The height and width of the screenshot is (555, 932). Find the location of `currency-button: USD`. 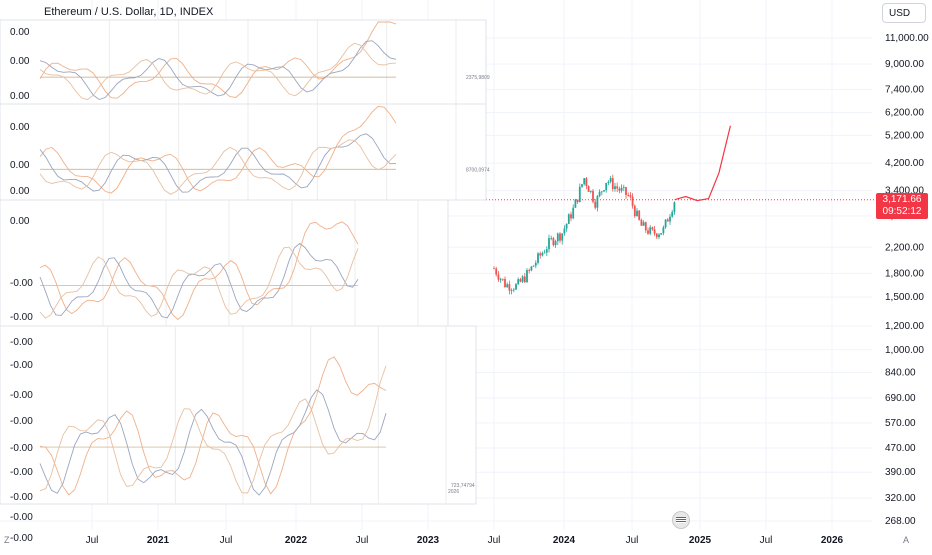

currency-button: USD is located at coordinates (904, 13).